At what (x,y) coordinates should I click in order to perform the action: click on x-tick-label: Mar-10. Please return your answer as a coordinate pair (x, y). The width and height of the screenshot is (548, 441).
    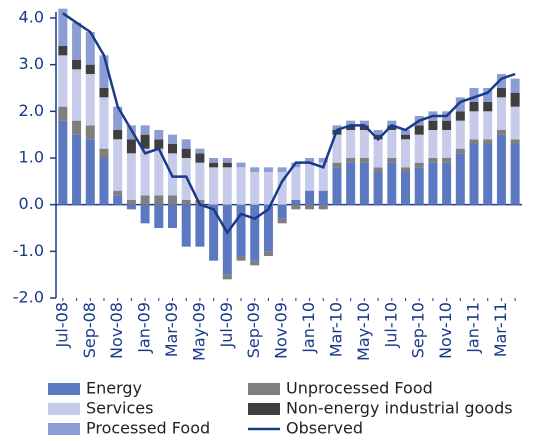
    Looking at the image, I should click on (335, 329).